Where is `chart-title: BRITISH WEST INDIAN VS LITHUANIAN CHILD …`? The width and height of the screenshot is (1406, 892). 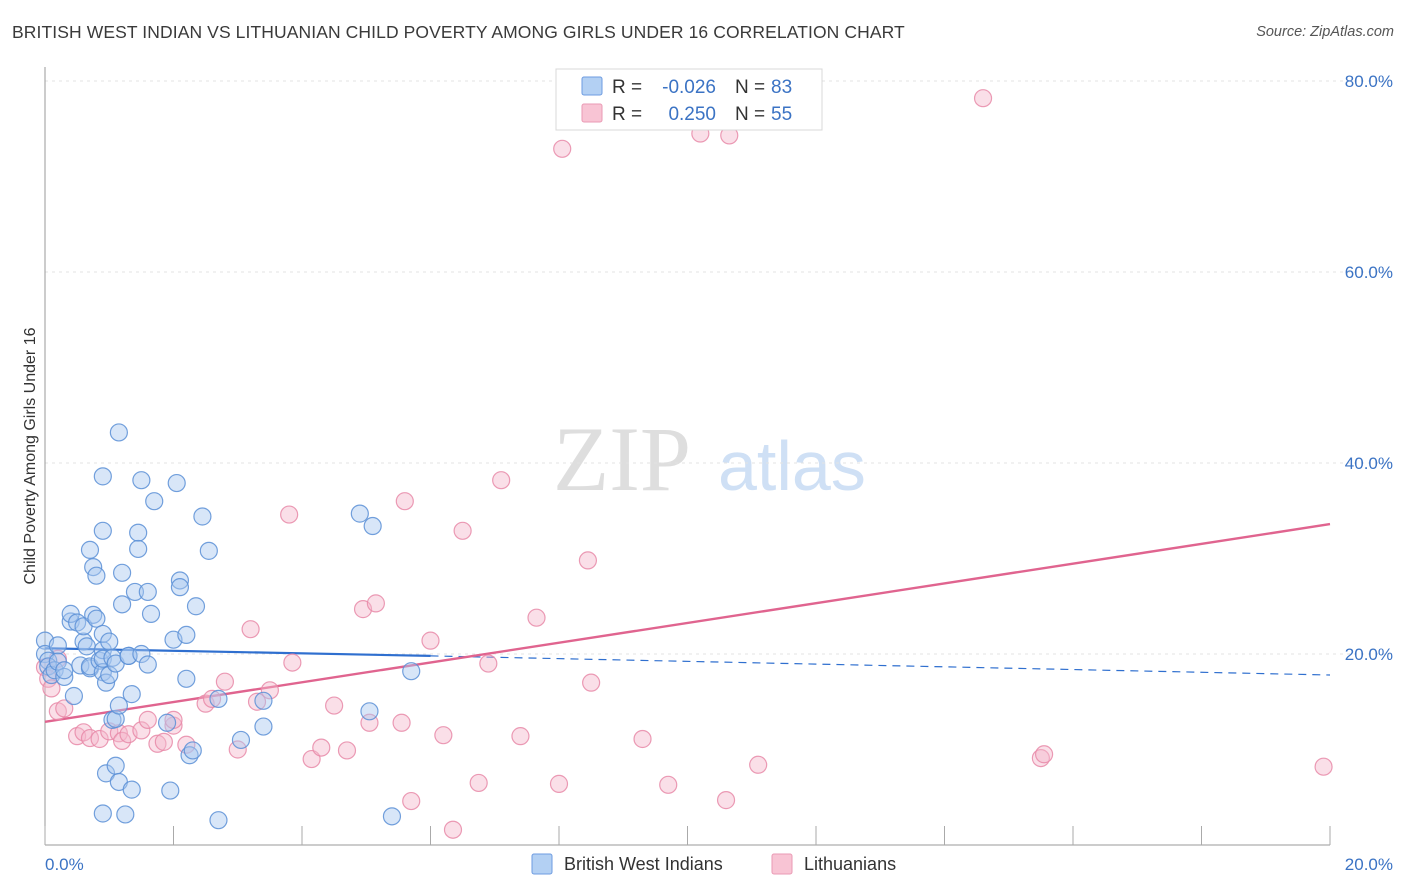 chart-title: BRITISH WEST INDIAN VS LITHUANIAN CHILD … is located at coordinates (458, 32).